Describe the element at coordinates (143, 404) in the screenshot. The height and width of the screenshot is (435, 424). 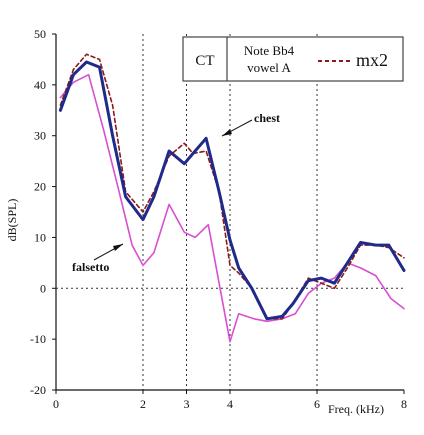
I see `x-tick-label: 2` at that location.